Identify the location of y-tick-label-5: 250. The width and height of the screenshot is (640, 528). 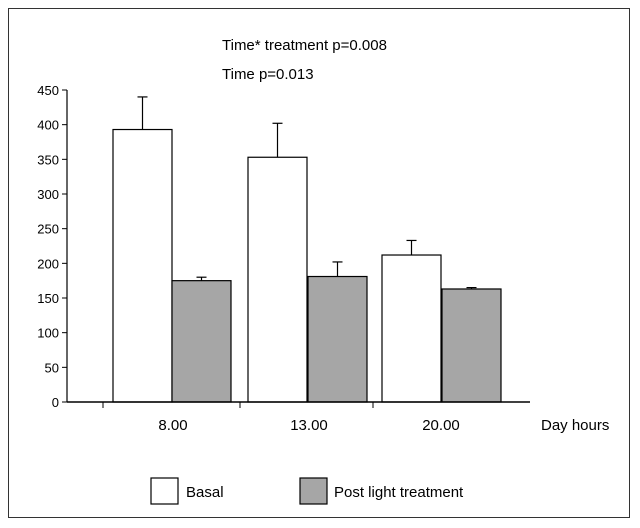
(48, 229).